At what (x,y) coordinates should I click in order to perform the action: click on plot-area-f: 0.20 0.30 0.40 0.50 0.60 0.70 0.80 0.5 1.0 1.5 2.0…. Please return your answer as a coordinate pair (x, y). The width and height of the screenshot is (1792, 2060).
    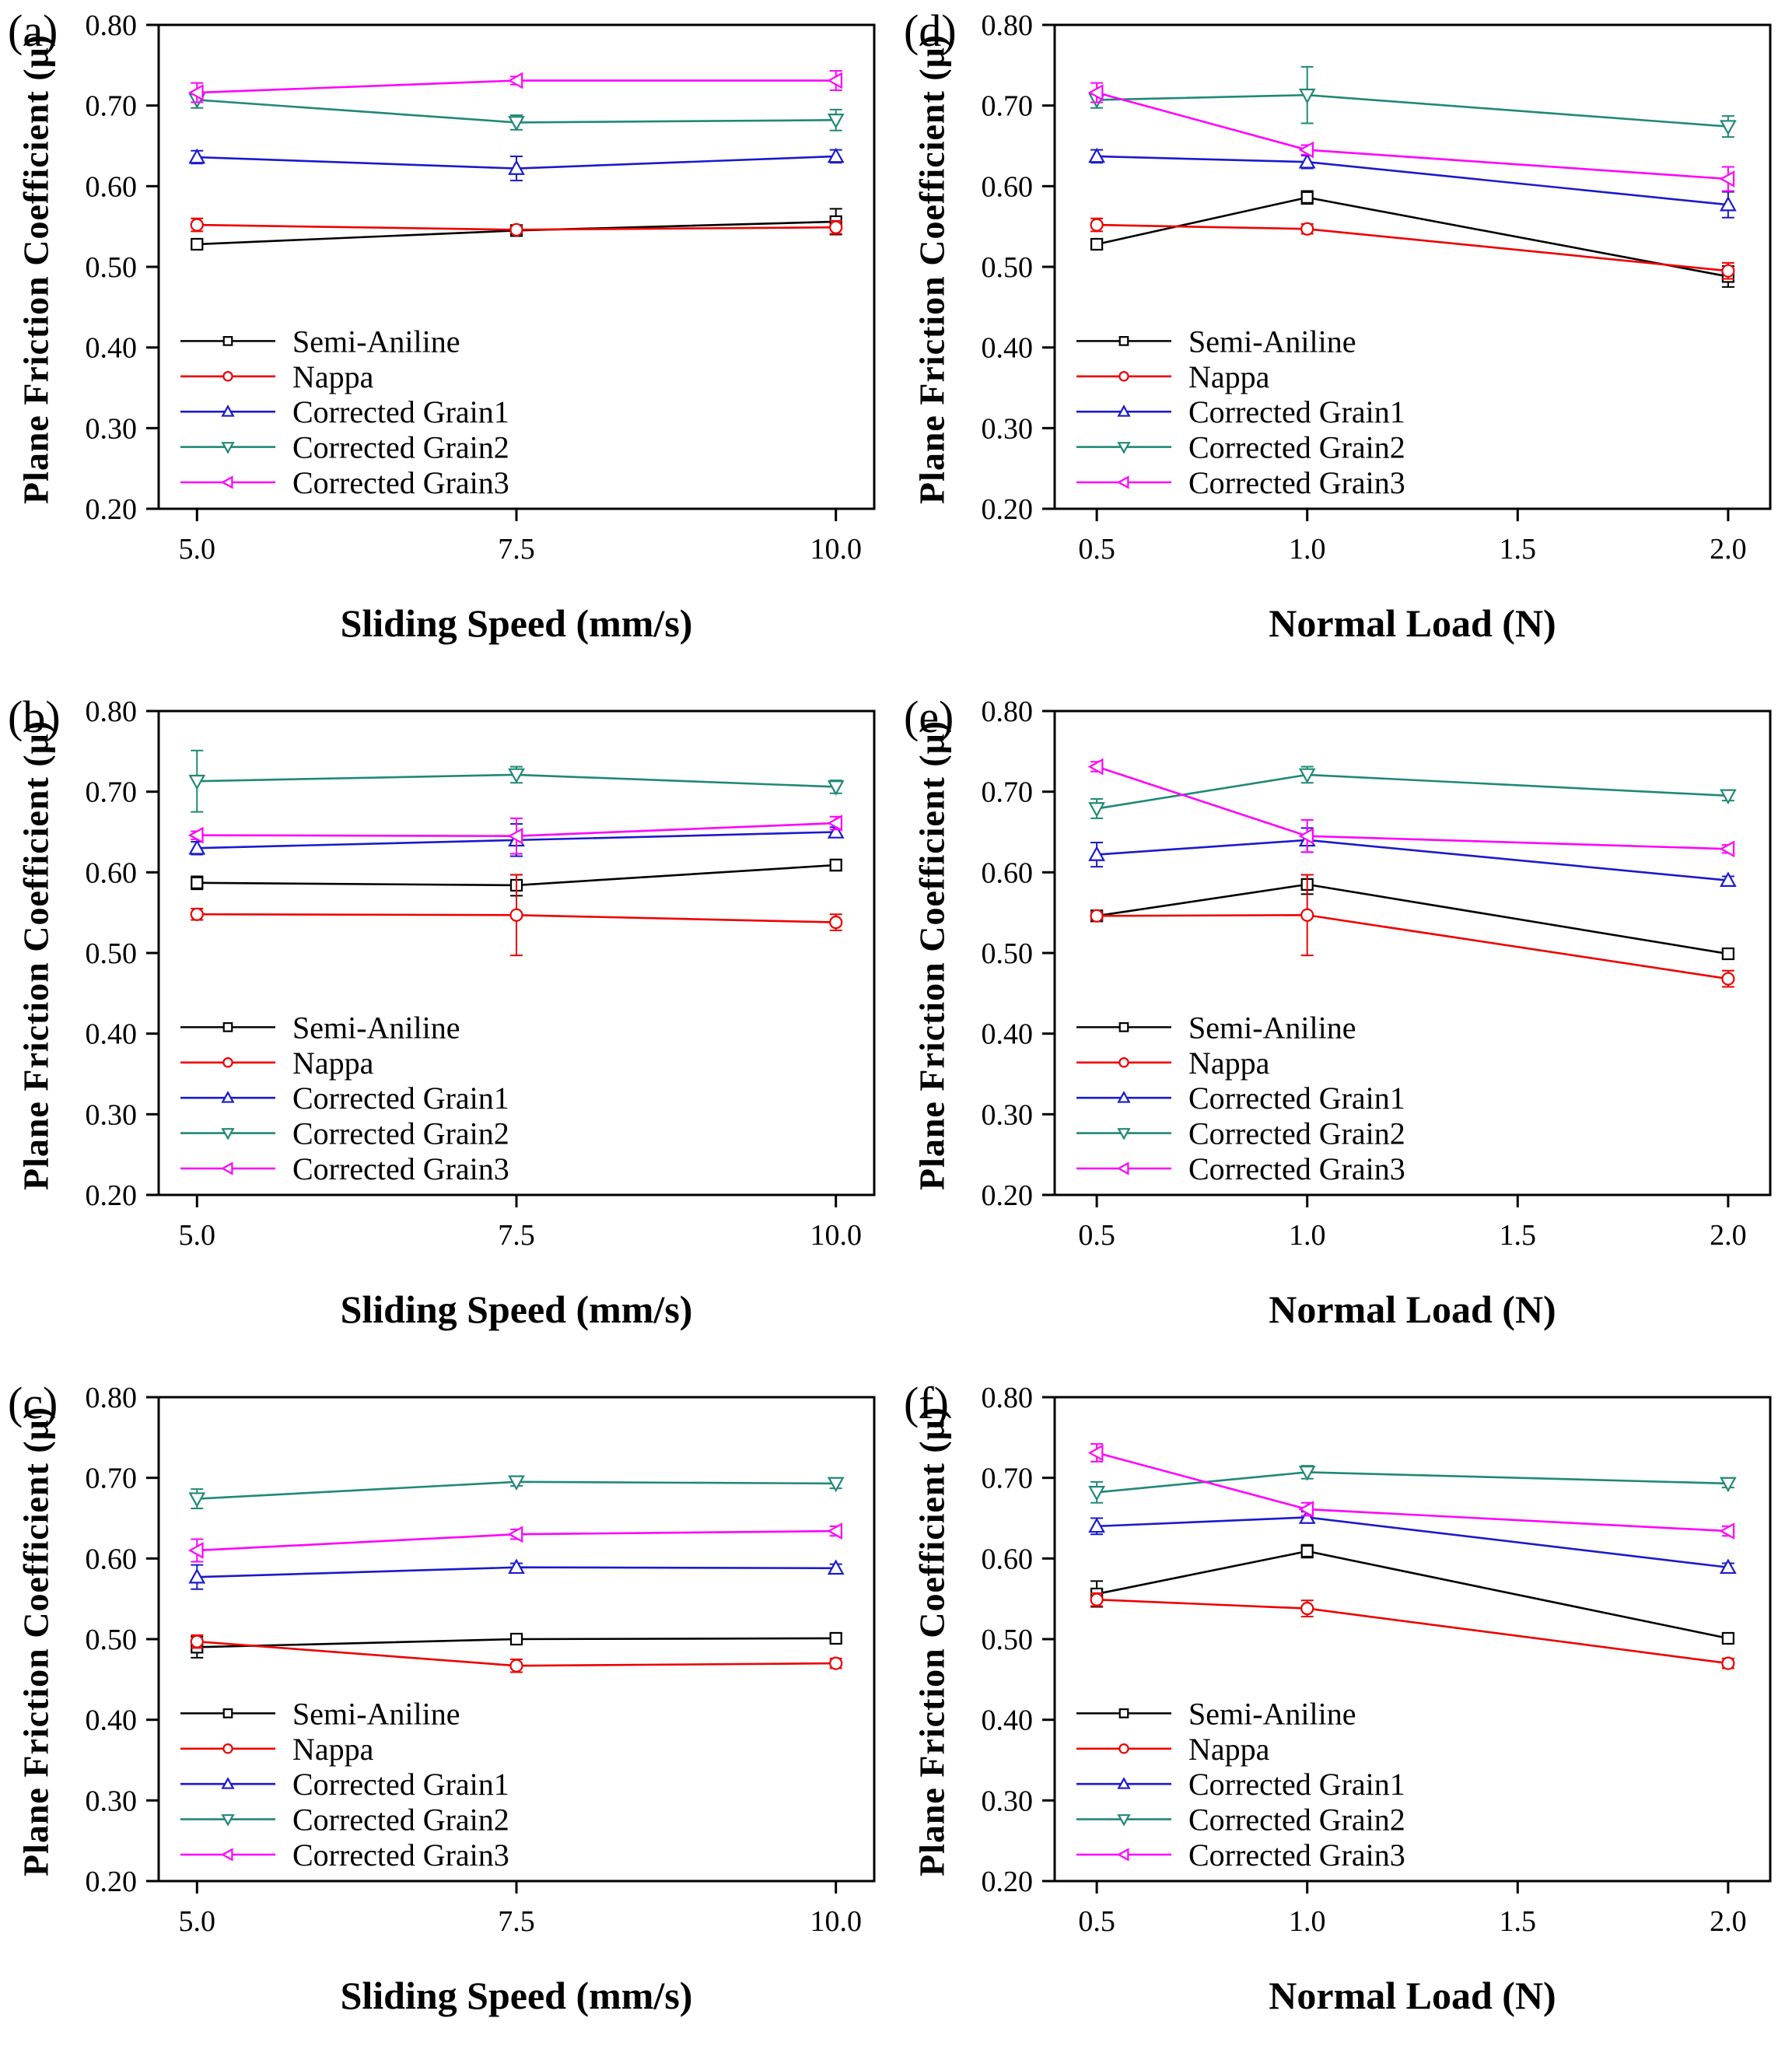
    Looking at the image, I should click on (1377, 1660).